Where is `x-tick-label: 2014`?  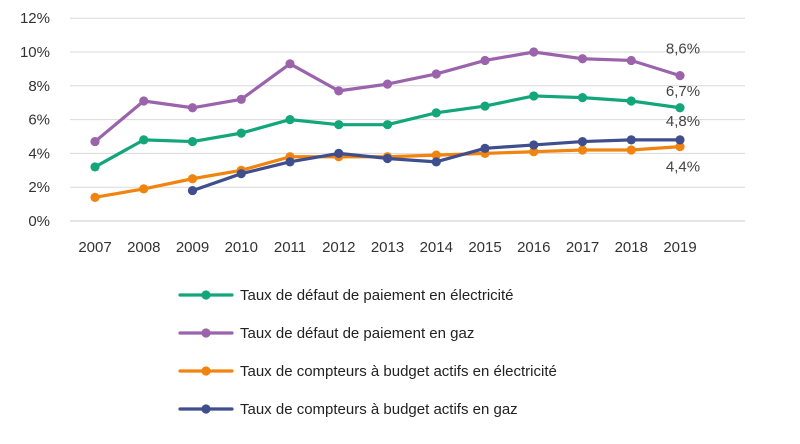
x-tick-label: 2014 is located at coordinates (436, 247).